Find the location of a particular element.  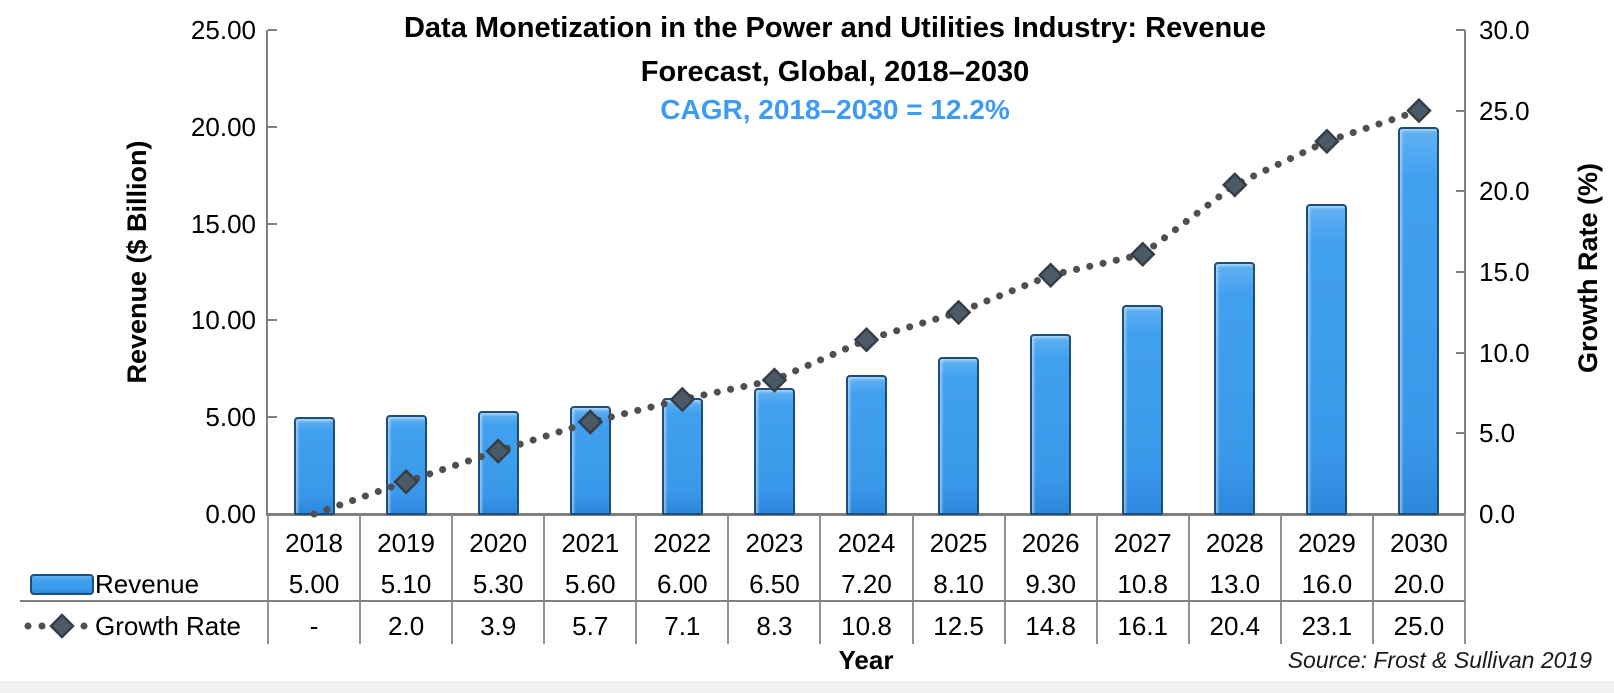

chart-title-line-2: Forecast, Global, 2018–2030 is located at coordinates (835, 72).